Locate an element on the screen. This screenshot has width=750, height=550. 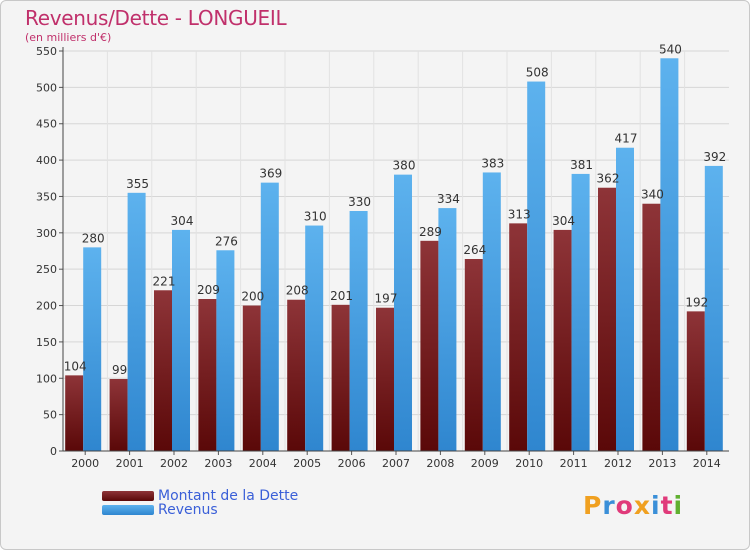
data-label-dette: 289 is located at coordinates (430, 232).